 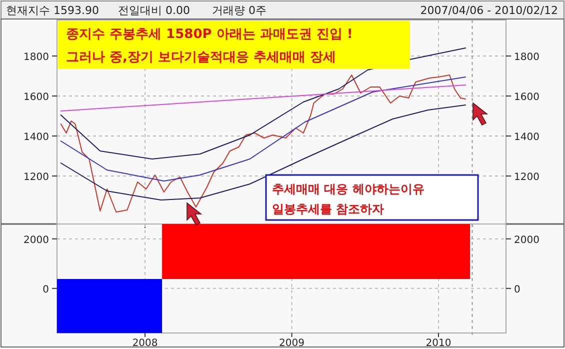 What do you see at coordinates (517, 290) in the screenshot?
I see `y2-tick-label: 0` at bounding box center [517, 290].